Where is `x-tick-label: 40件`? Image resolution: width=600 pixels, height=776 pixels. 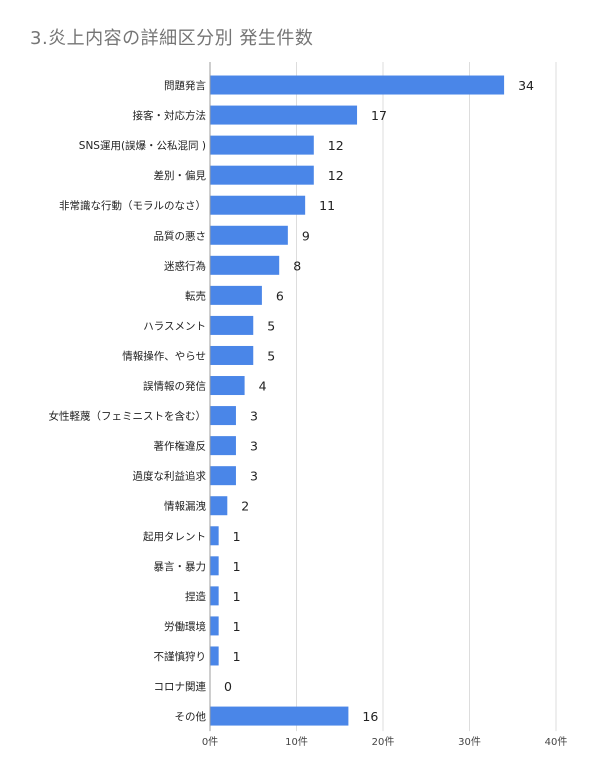
x-tick-label: 40件 is located at coordinates (556, 742).